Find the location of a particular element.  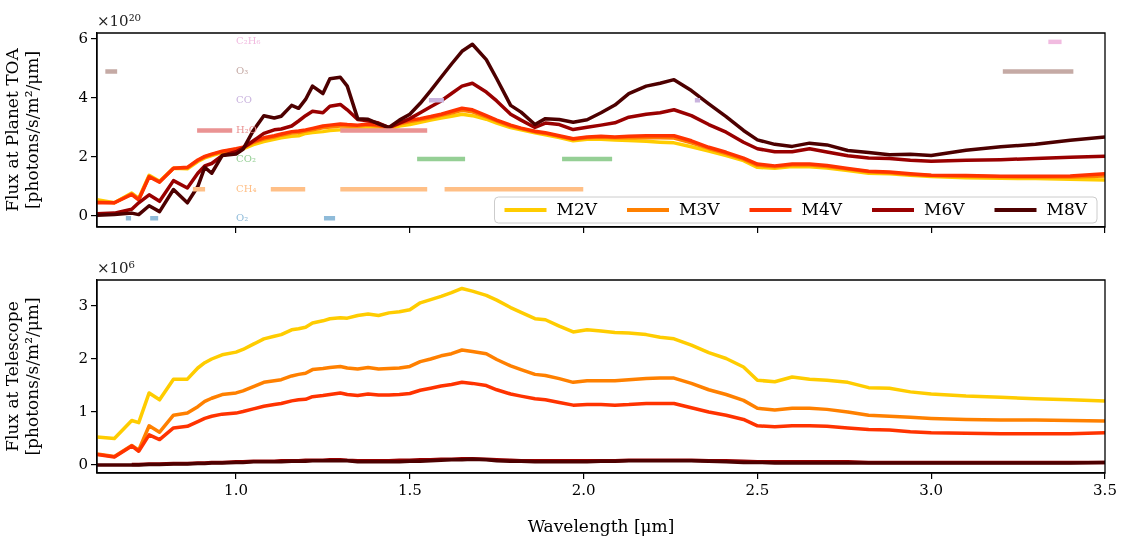

x-tick-label: 3.5 is located at coordinates (1105, 489).